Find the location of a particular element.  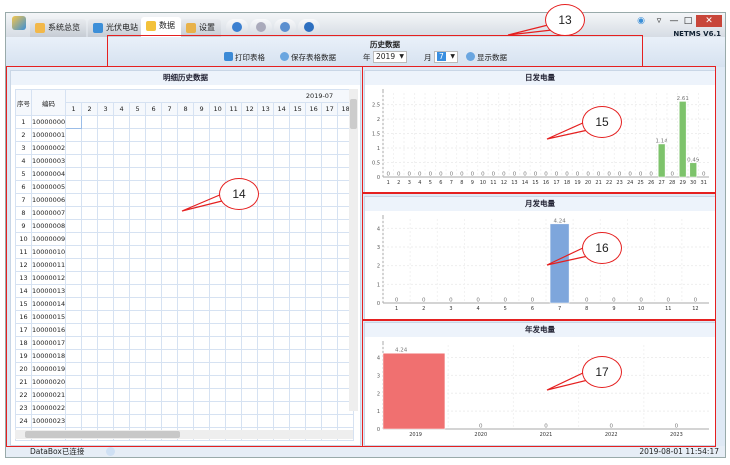

table-row: 8 10000007 is located at coordinates (185, 213).